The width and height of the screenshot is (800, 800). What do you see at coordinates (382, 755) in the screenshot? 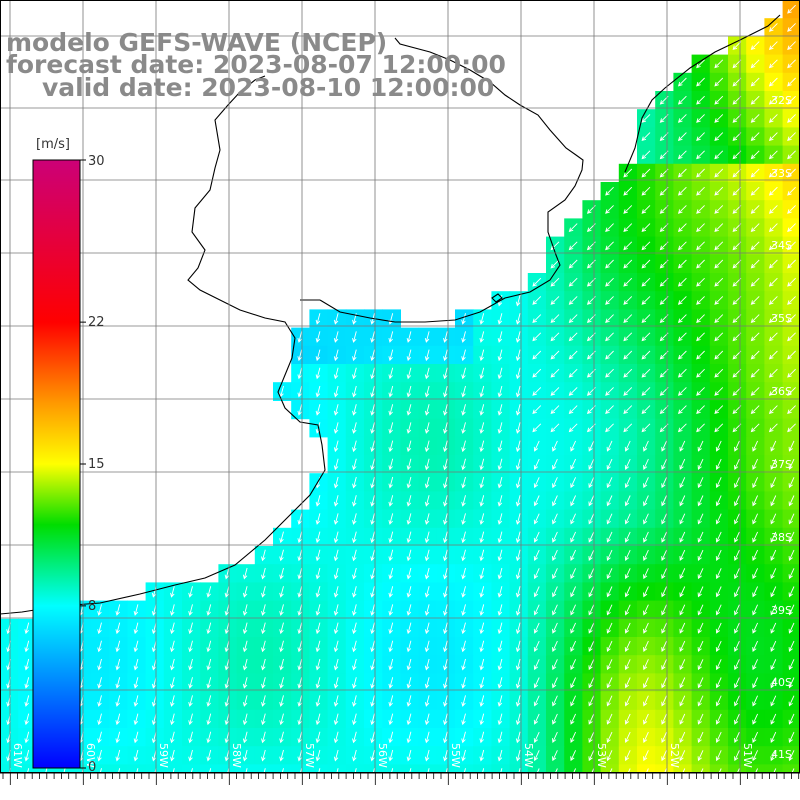
I see `longitude-label: 56W` at bounding box center [382, 755].